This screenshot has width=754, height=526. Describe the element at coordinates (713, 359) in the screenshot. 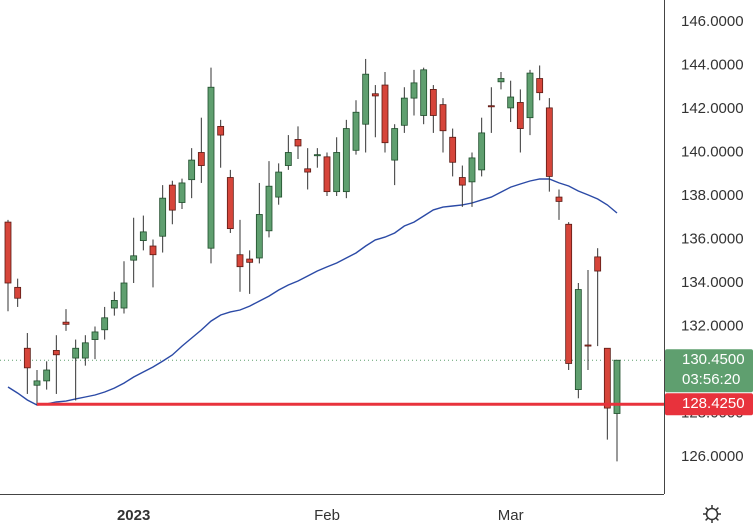

I see `last-price-label: 130.4500` at that location.